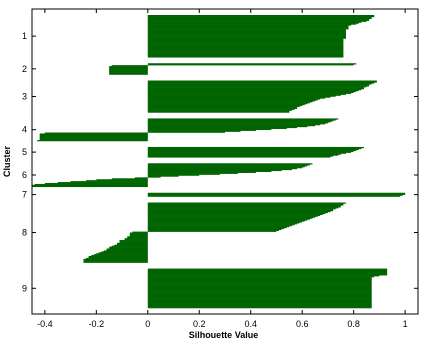 The height and width of the screenshot is (347, 437). Describe the element at coordinates (24, 36) in the screenshot. I see `y-tick-label: 1` at that location.